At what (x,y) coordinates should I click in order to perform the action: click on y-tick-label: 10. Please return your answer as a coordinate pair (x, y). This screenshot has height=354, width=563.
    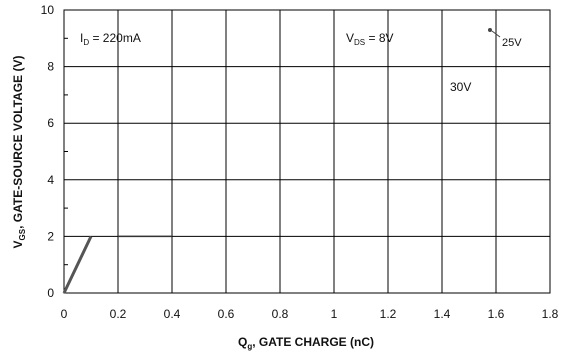
    Looking at the image, I should click on (48, 10).